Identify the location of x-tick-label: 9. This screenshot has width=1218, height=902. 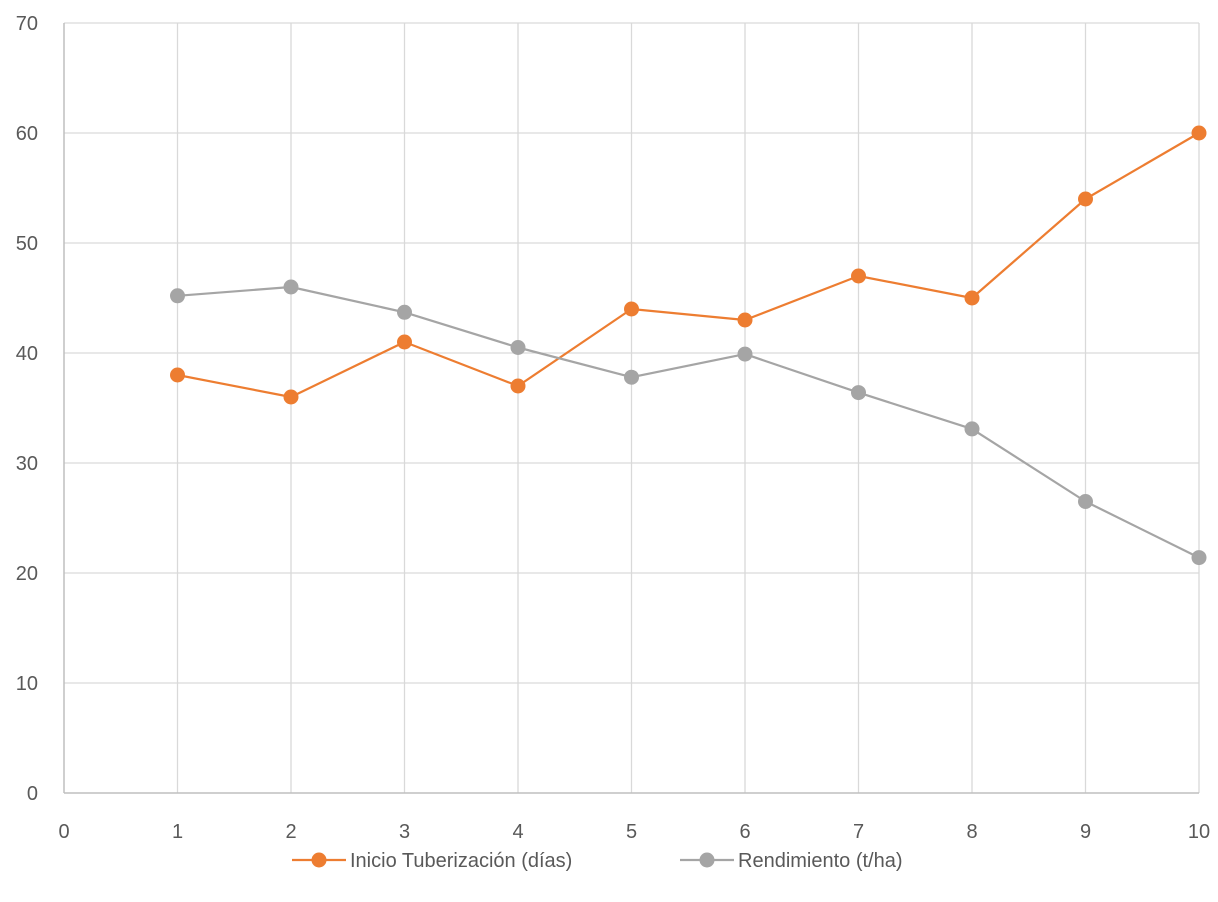
(1085, 832).